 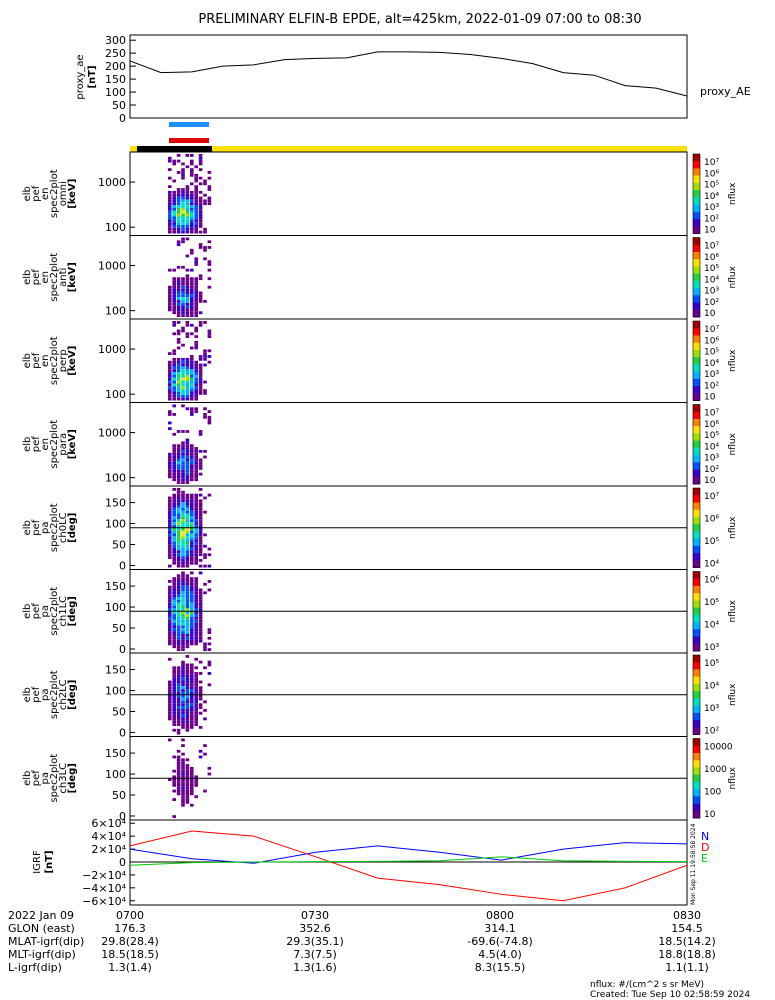 What do you see at coordinates (45, 611) in the screenshot?
I see `ylabel-line: pa` at bounding box center [45, 611].